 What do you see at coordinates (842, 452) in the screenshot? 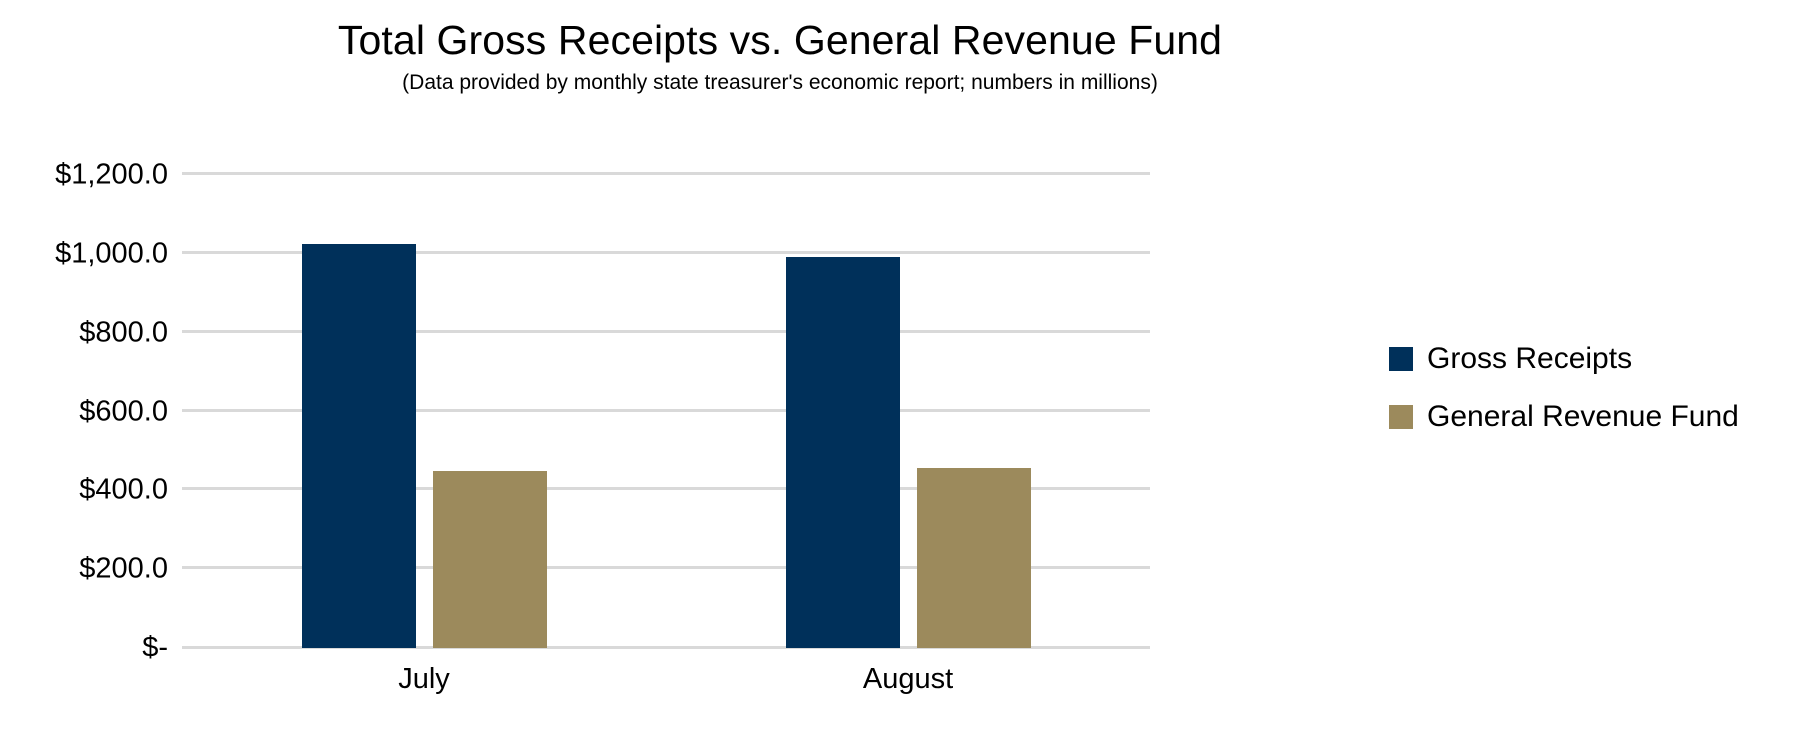
I see `bar-gross-receipts-august` at bounding box center [842, 452].